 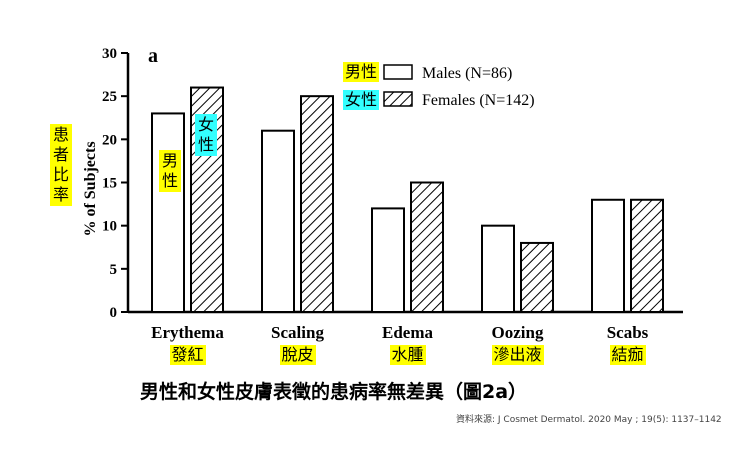 What do you see at coordinates (517, 355) in the screenshot?
I see `x-tick-label-zh: 滲出液` at bounding box center [517, 355].